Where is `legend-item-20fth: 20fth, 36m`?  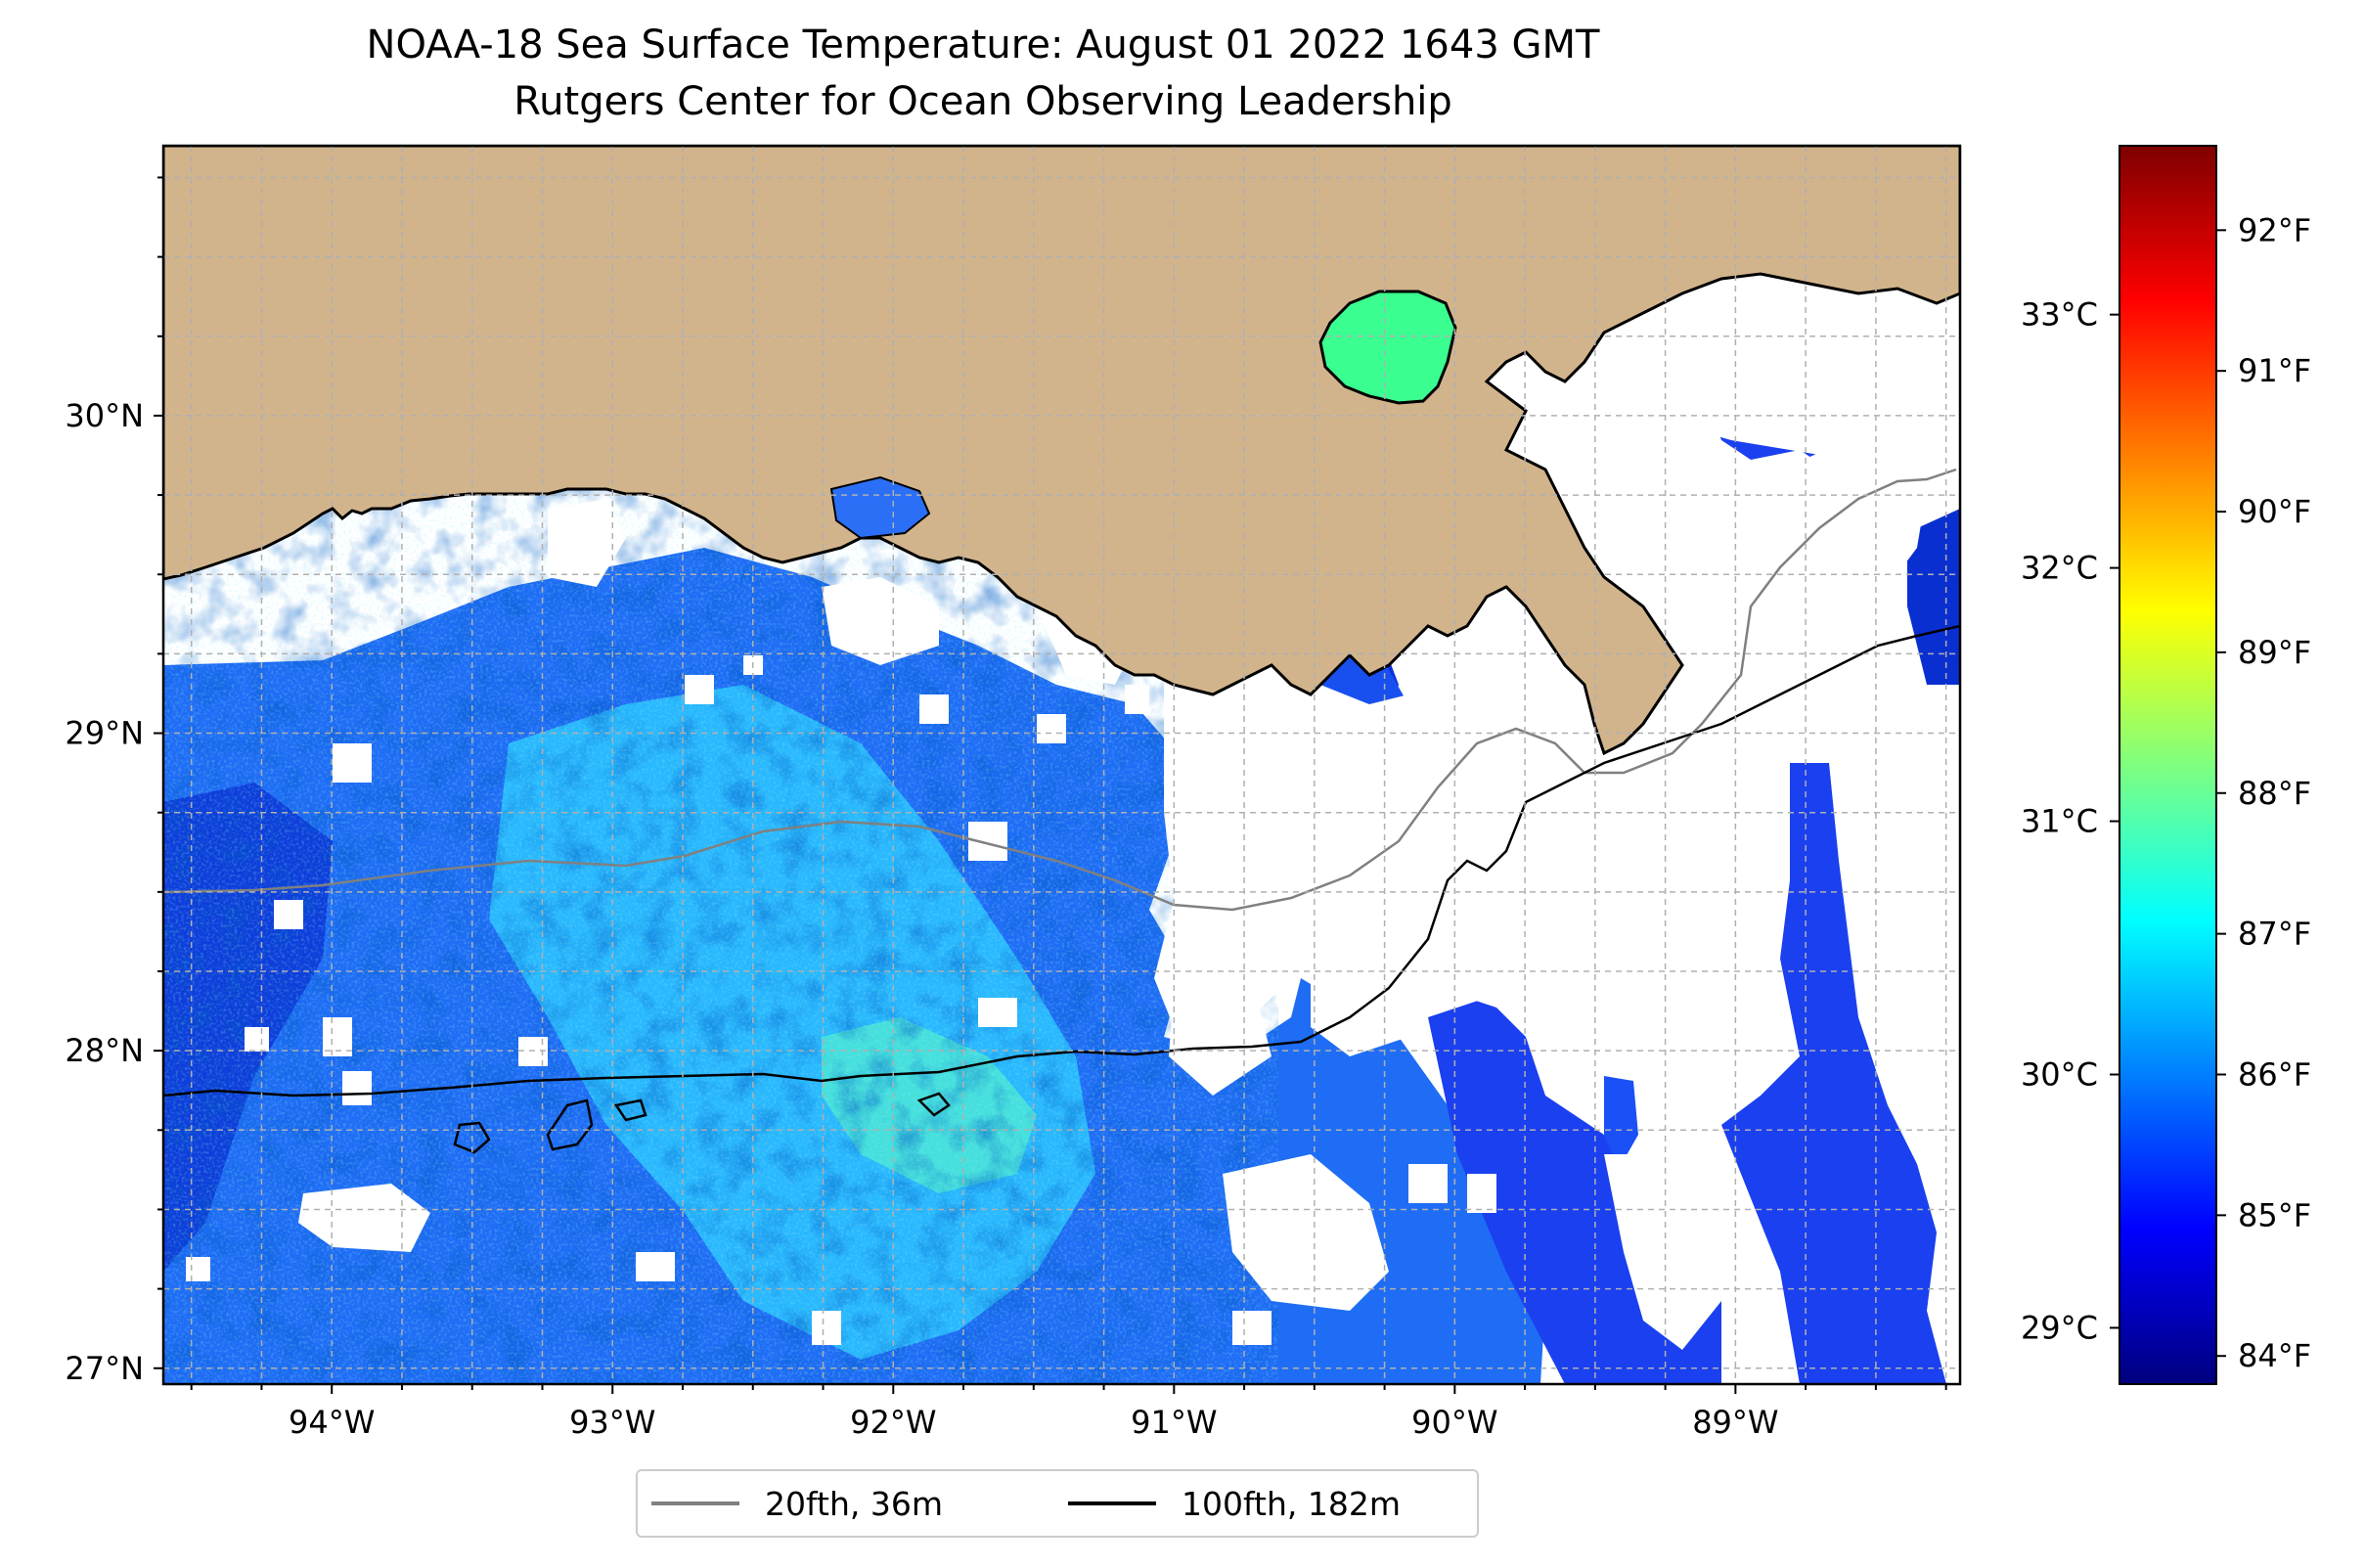 legend-item-20fth: 20fth, 36m is located at coordinates (797, 1503).